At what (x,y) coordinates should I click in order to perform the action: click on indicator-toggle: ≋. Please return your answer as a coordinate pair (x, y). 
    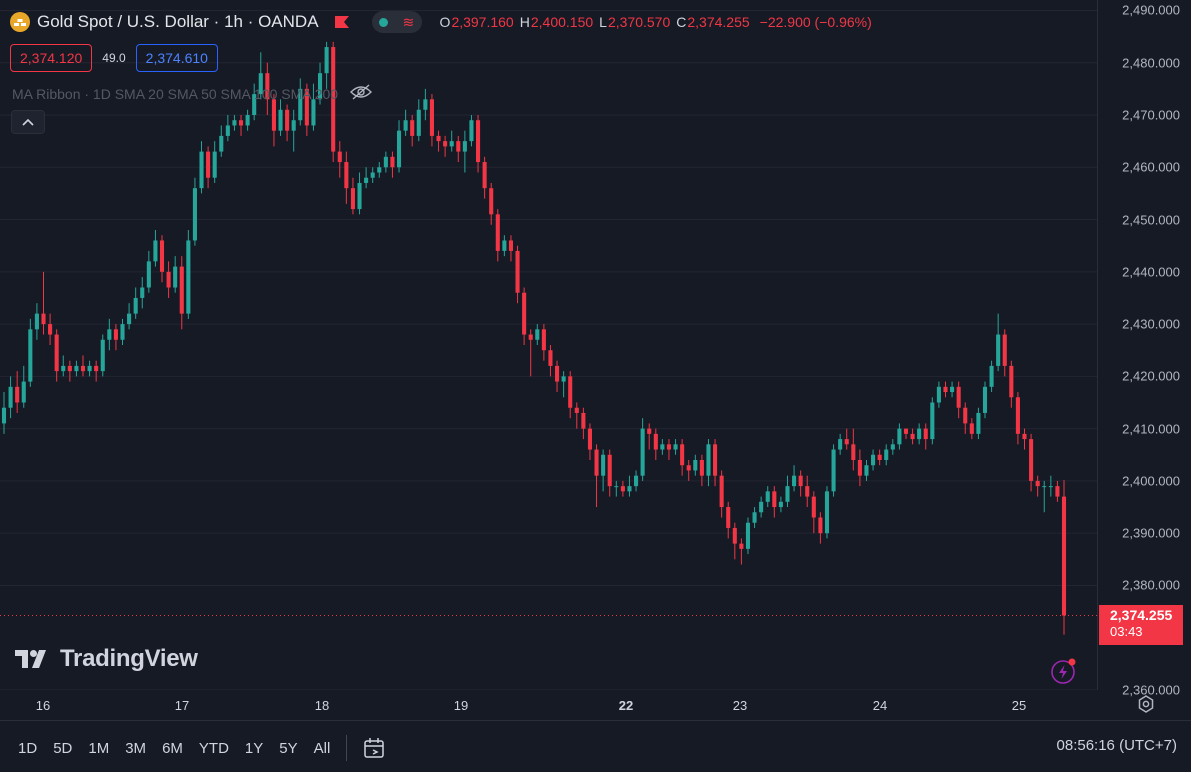
    Looking at the image, I should click on (396, 22).